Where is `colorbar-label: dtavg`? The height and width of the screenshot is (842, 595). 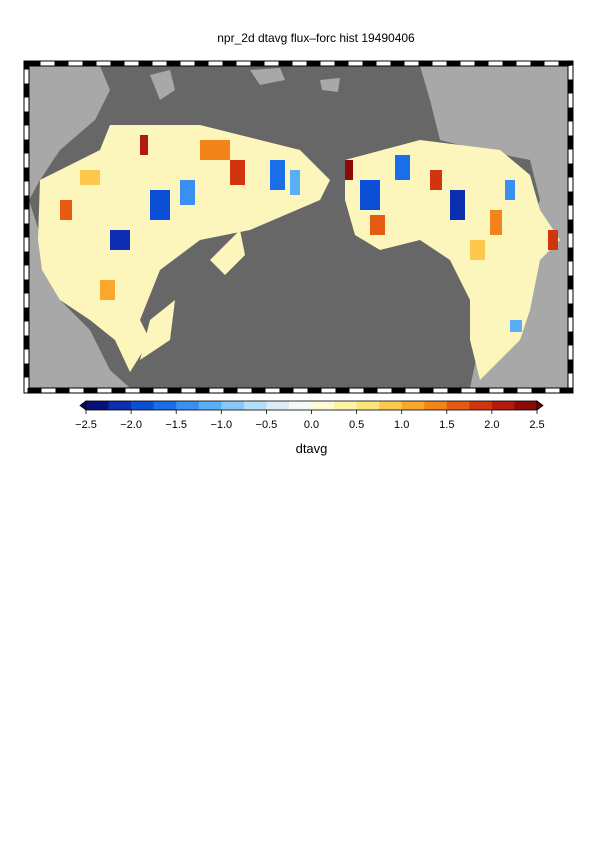 colorbar-label: dtavg is located at coordinates (312, 448).